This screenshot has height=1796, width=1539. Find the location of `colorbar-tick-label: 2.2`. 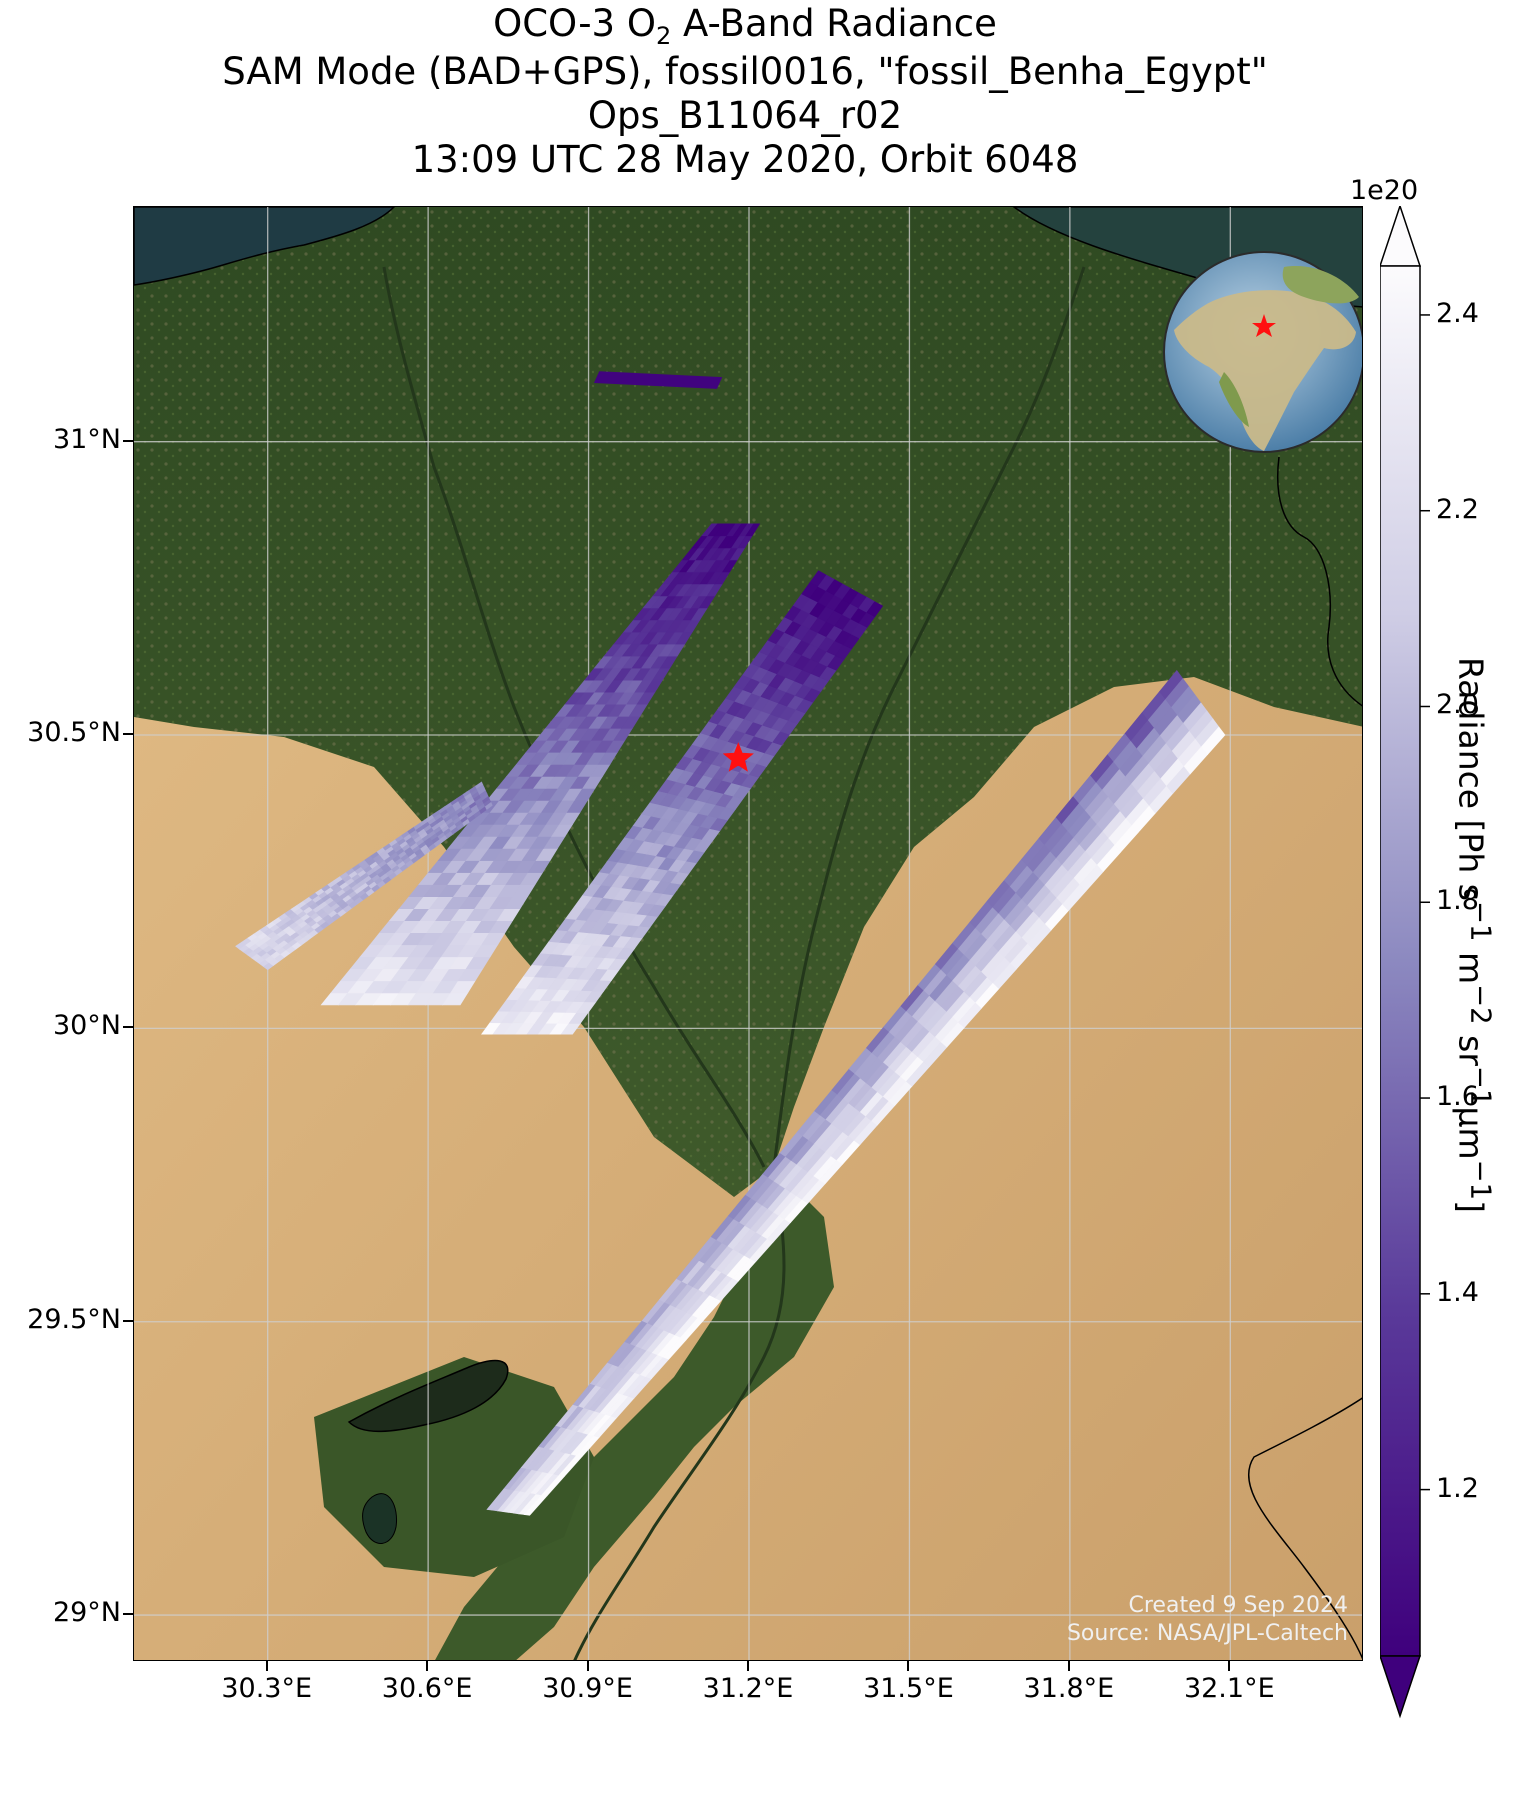

colorbar-tick-label: 2.2 is located at coordinates (1457, 509).